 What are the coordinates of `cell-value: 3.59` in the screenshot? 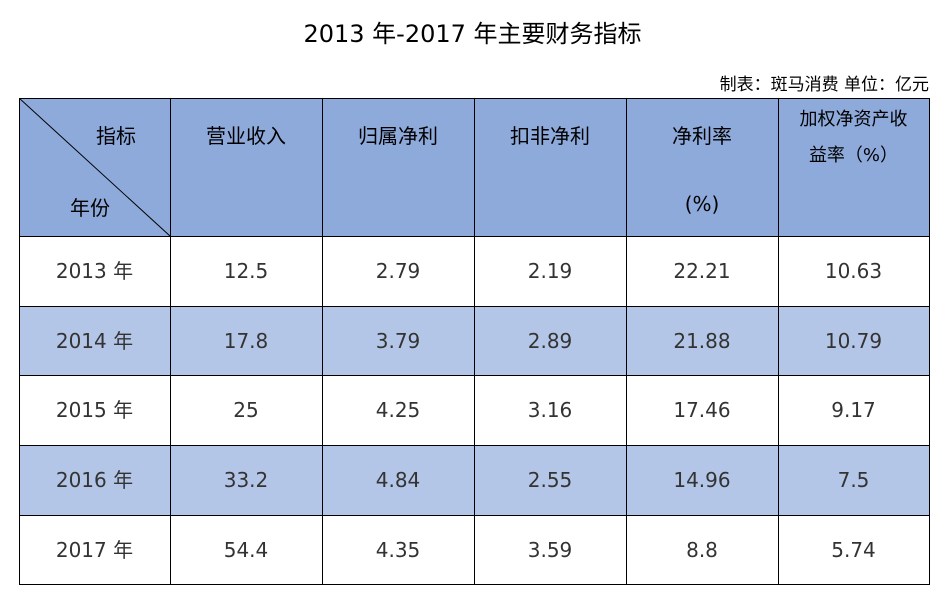 It's located at (550, 549).